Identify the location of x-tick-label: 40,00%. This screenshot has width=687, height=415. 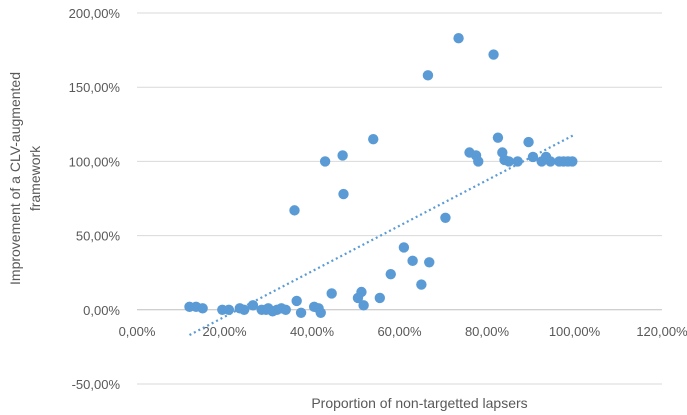
(312, 331).